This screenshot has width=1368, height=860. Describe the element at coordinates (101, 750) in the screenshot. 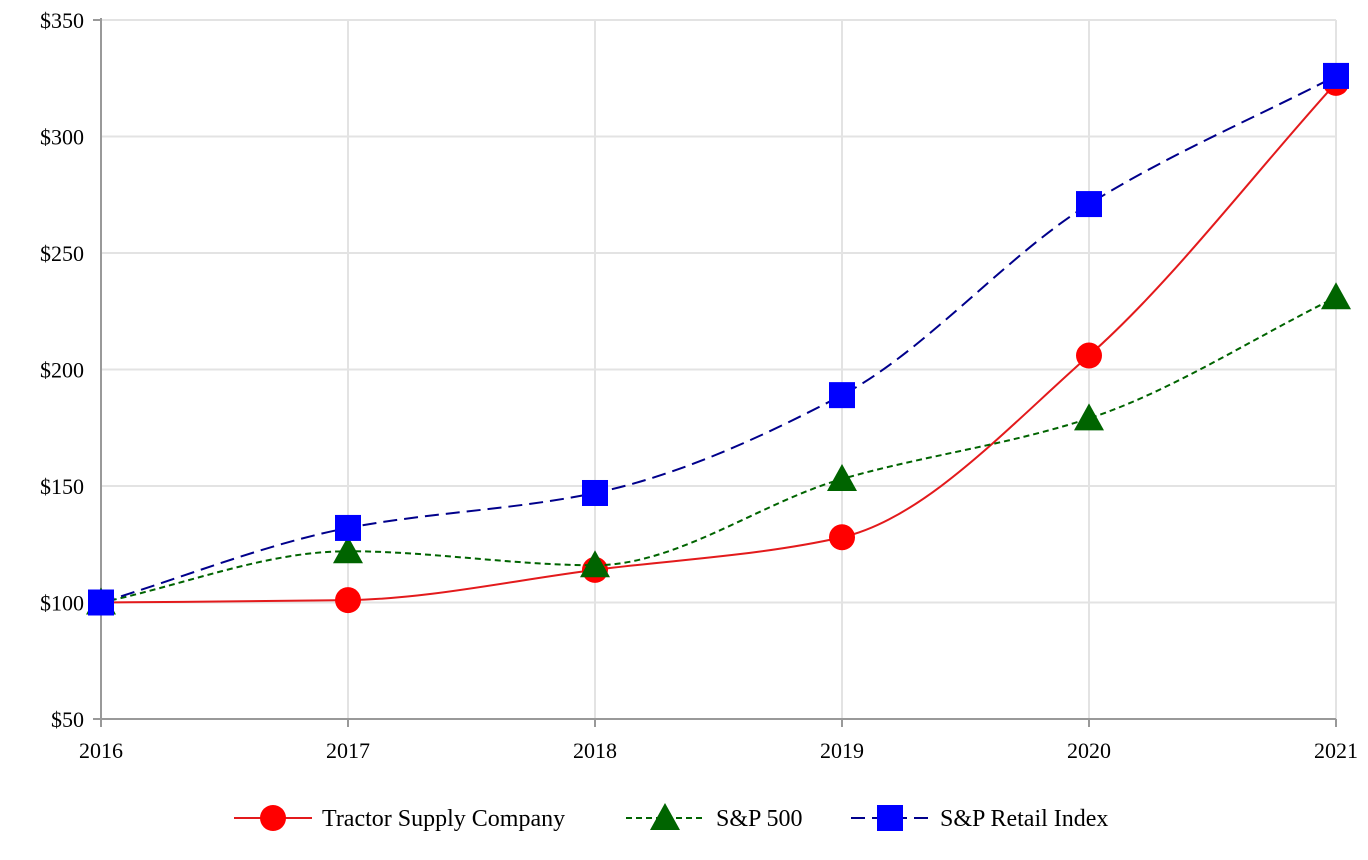

I see `x-tick-label: 2016` at that location.